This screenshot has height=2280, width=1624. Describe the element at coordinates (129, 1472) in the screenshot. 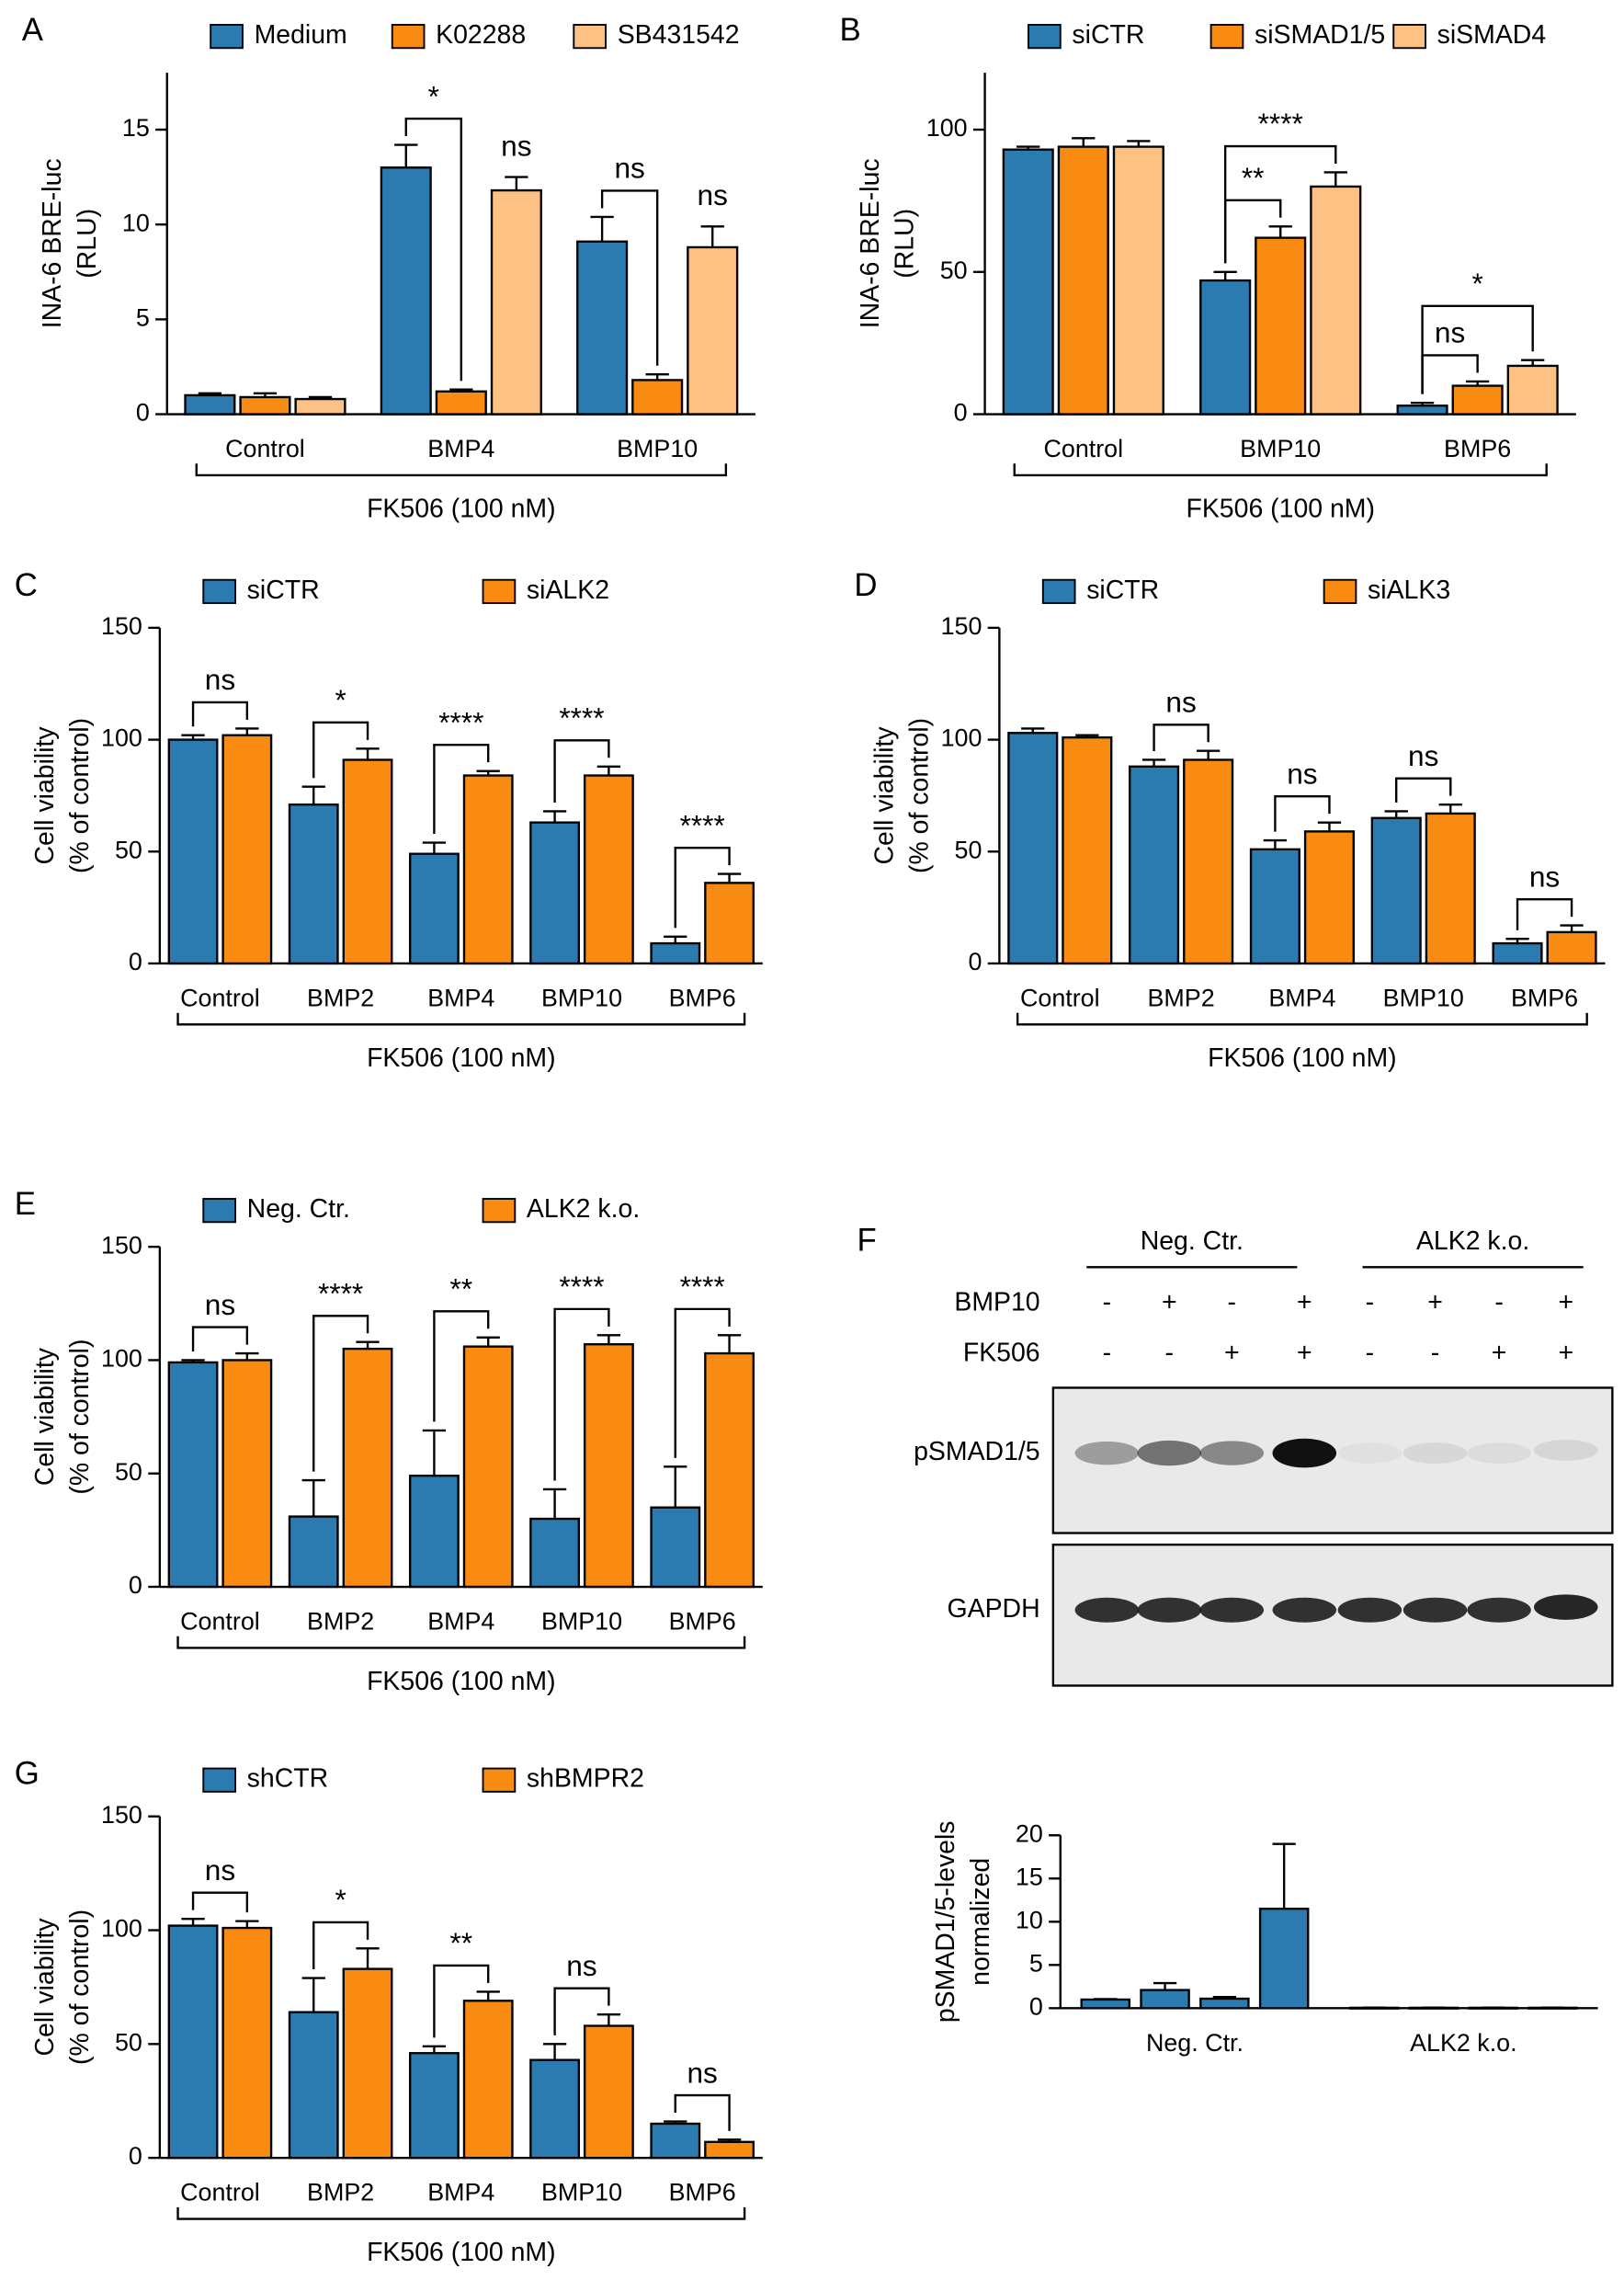

I see `y-tick-label: 50` at that location.